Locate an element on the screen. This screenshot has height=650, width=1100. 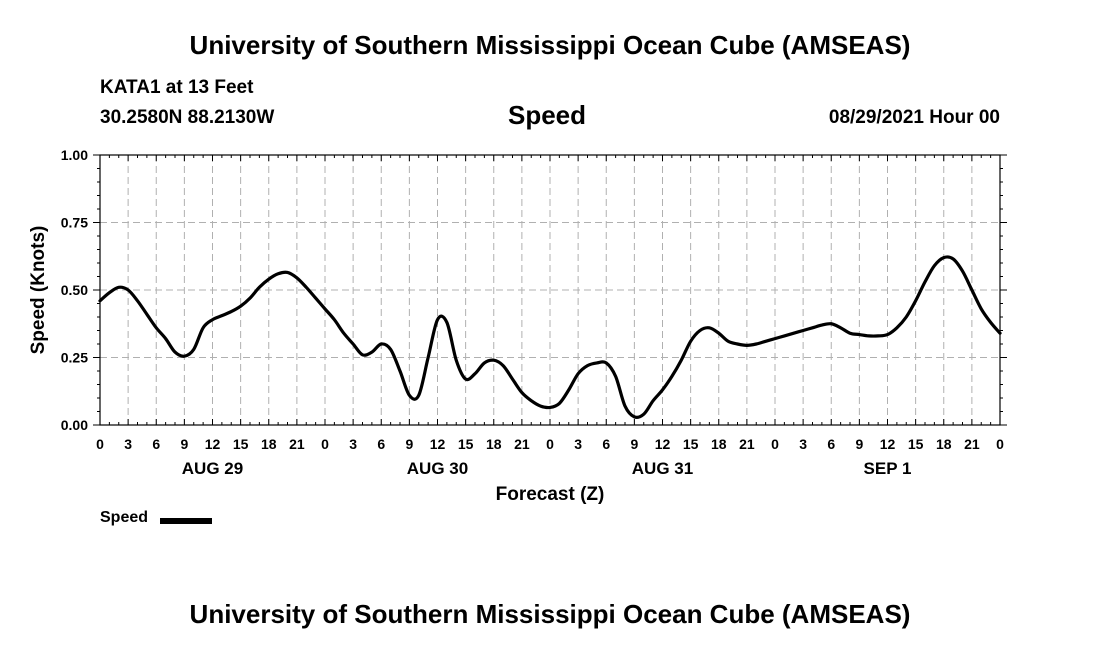
x-axis-label: Forecast (Z) is located at coordinates (550, 494).